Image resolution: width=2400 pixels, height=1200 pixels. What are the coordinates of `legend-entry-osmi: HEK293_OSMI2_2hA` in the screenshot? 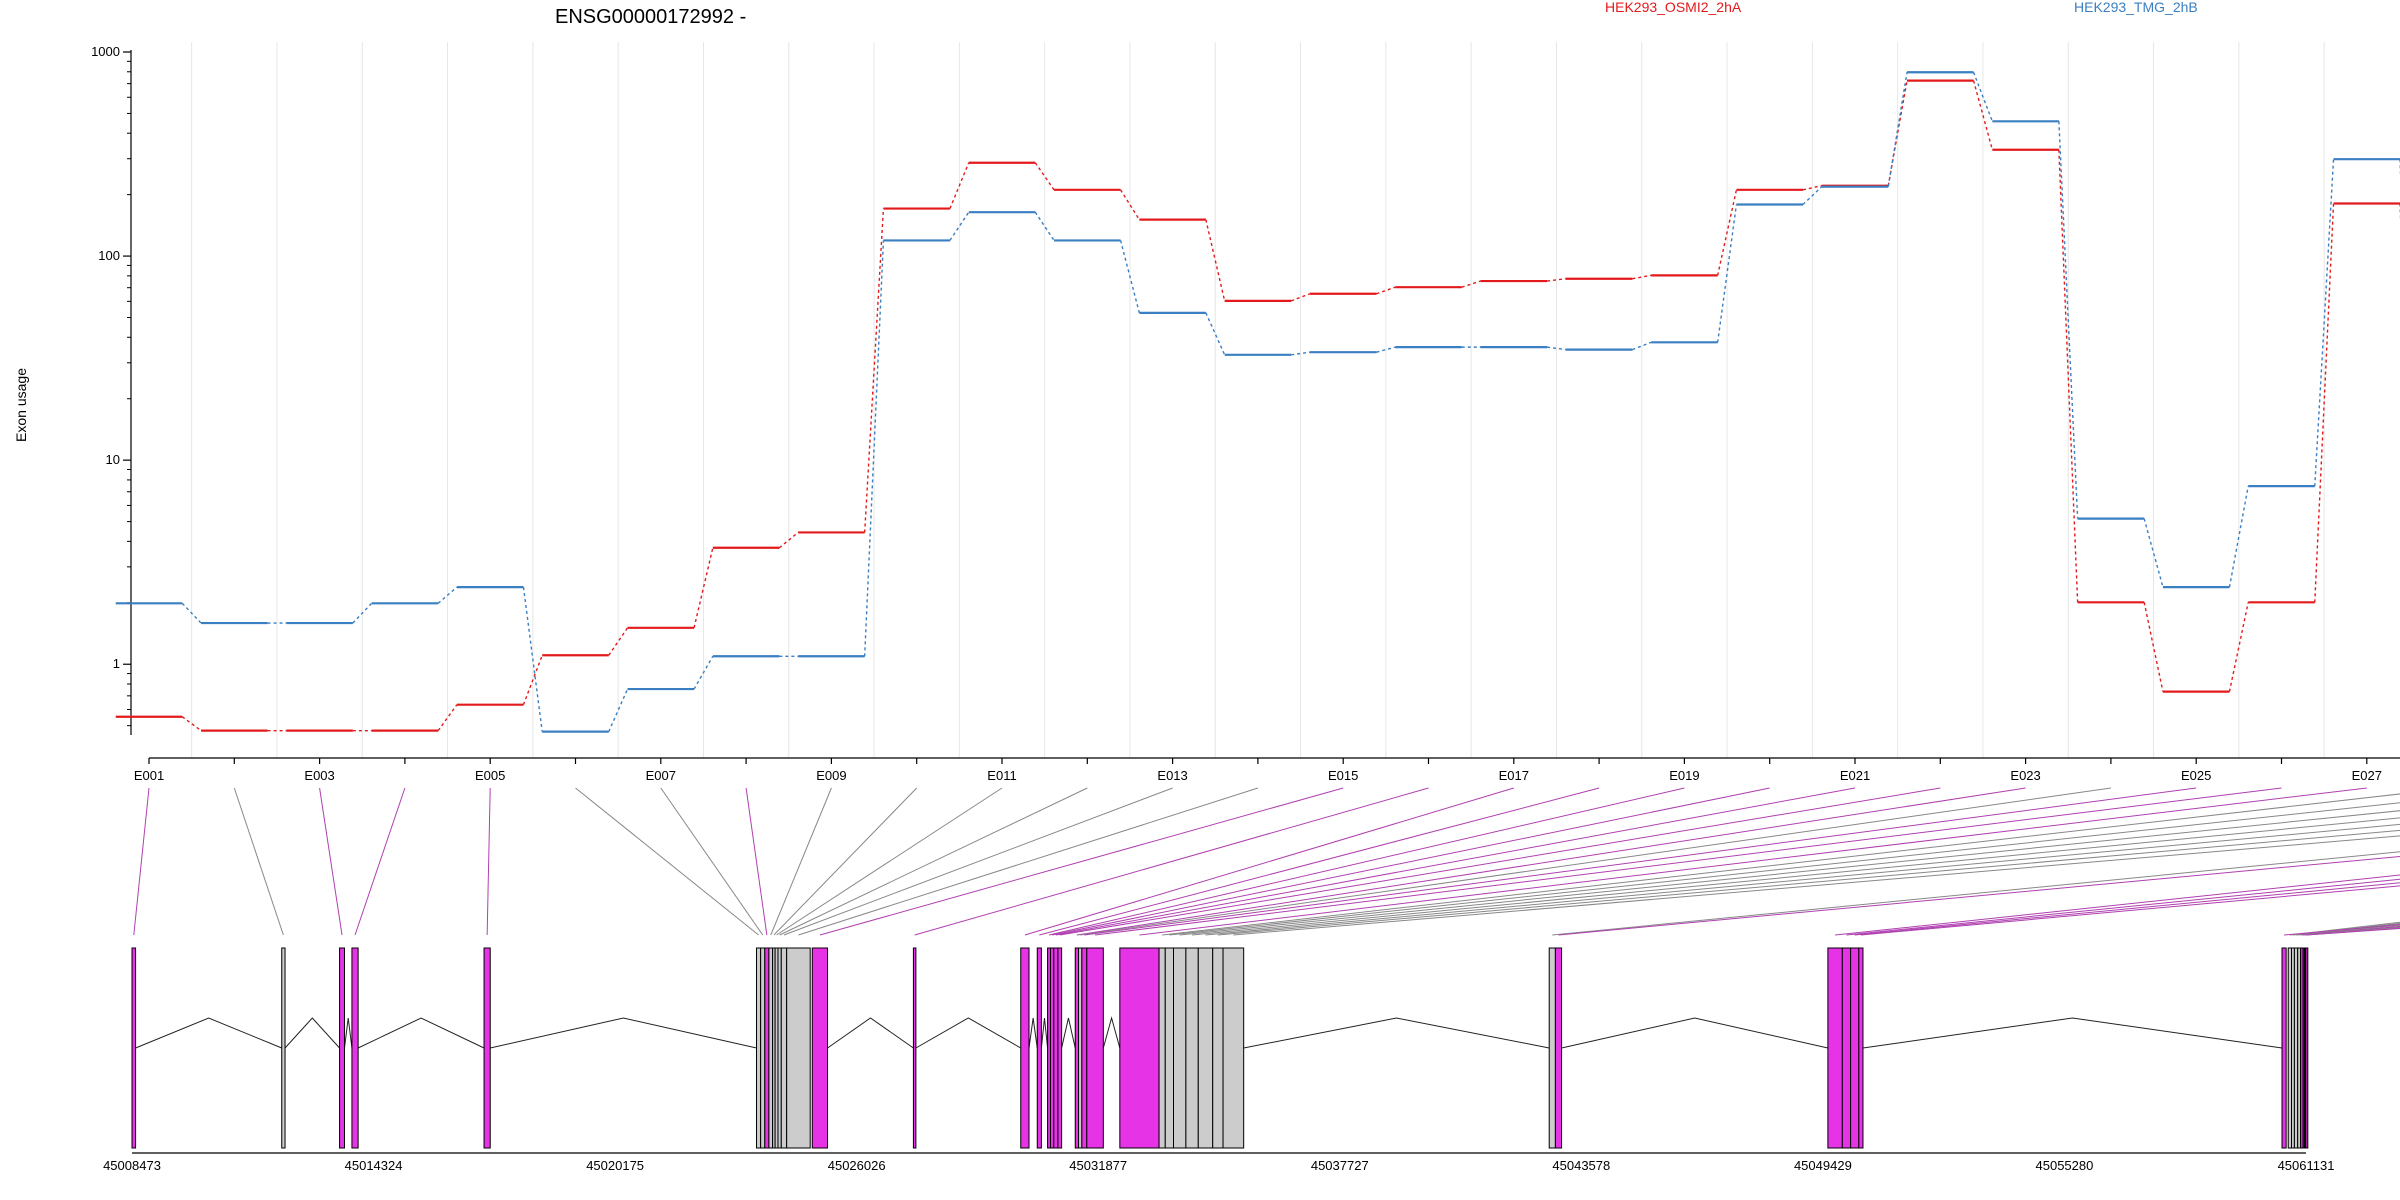 It's located at (1673, 7).